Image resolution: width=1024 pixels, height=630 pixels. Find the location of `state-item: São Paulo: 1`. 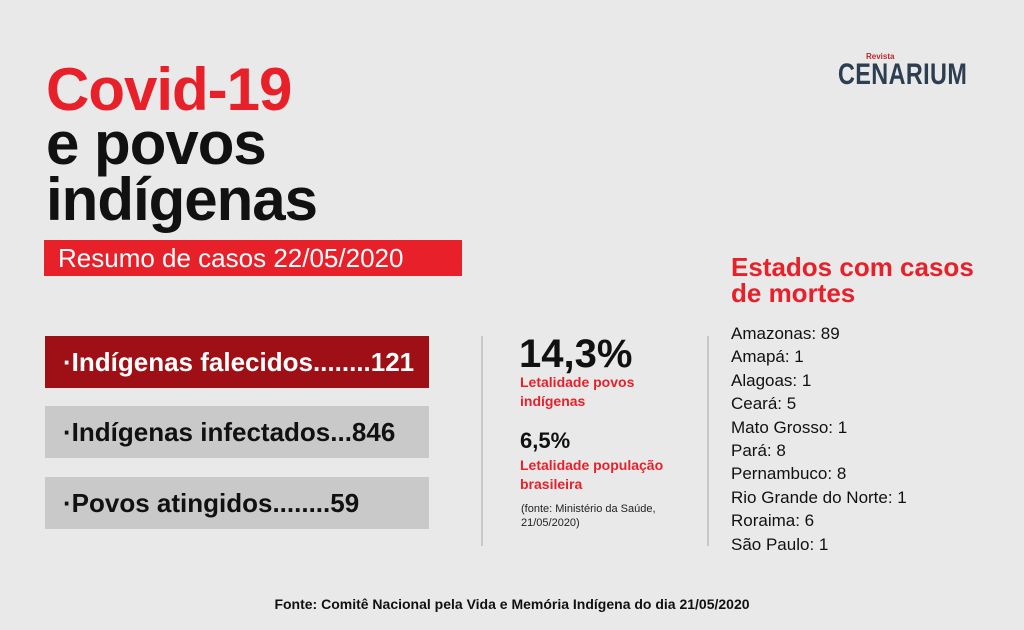

state-item: São Paulo: 1 is located at coordinates (780, 544).